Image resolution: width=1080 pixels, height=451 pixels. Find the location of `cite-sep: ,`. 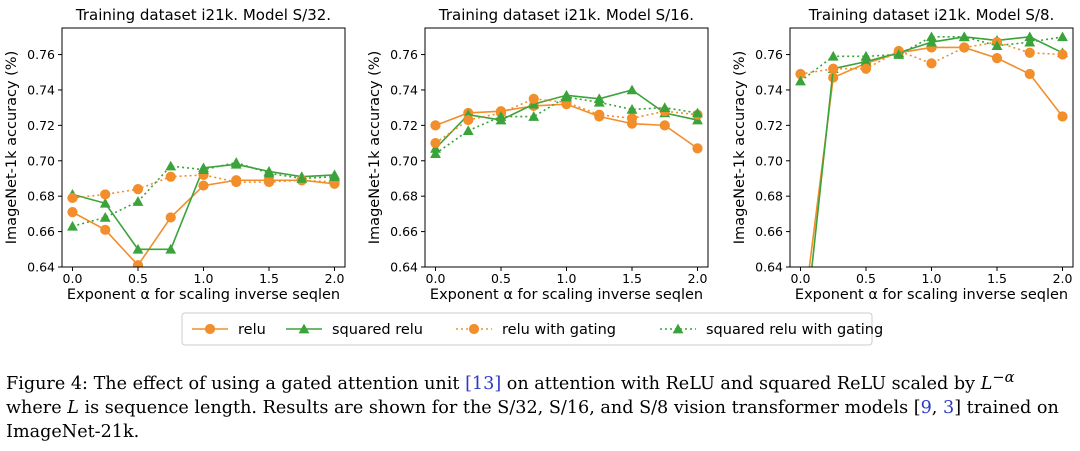

cite-sep: , is located at coordinates (937, 407).